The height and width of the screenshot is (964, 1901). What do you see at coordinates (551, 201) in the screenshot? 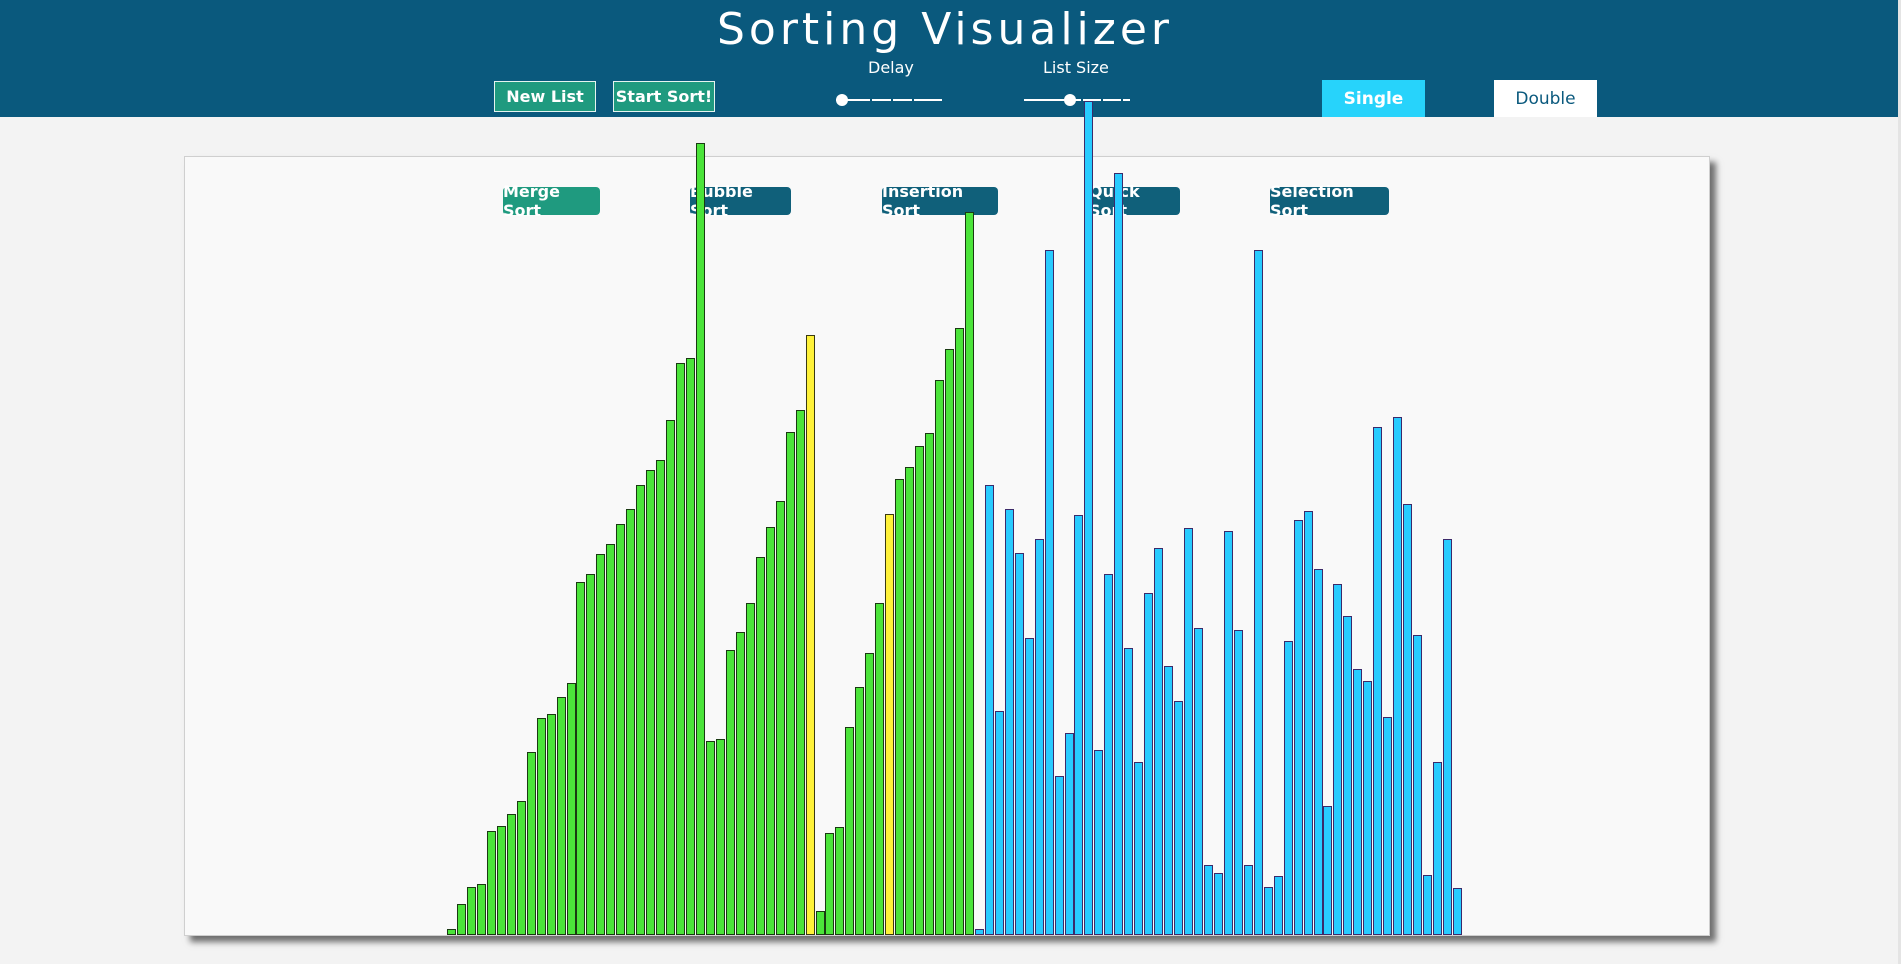
I see `merge-sort-button: Merge Sort` at bounding box center [551, 201].